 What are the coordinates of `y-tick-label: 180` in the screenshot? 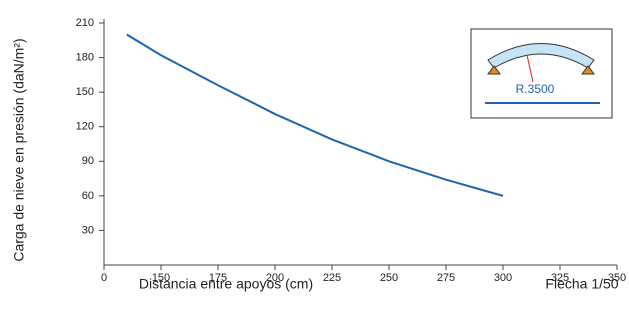 It's located at (85, 57).